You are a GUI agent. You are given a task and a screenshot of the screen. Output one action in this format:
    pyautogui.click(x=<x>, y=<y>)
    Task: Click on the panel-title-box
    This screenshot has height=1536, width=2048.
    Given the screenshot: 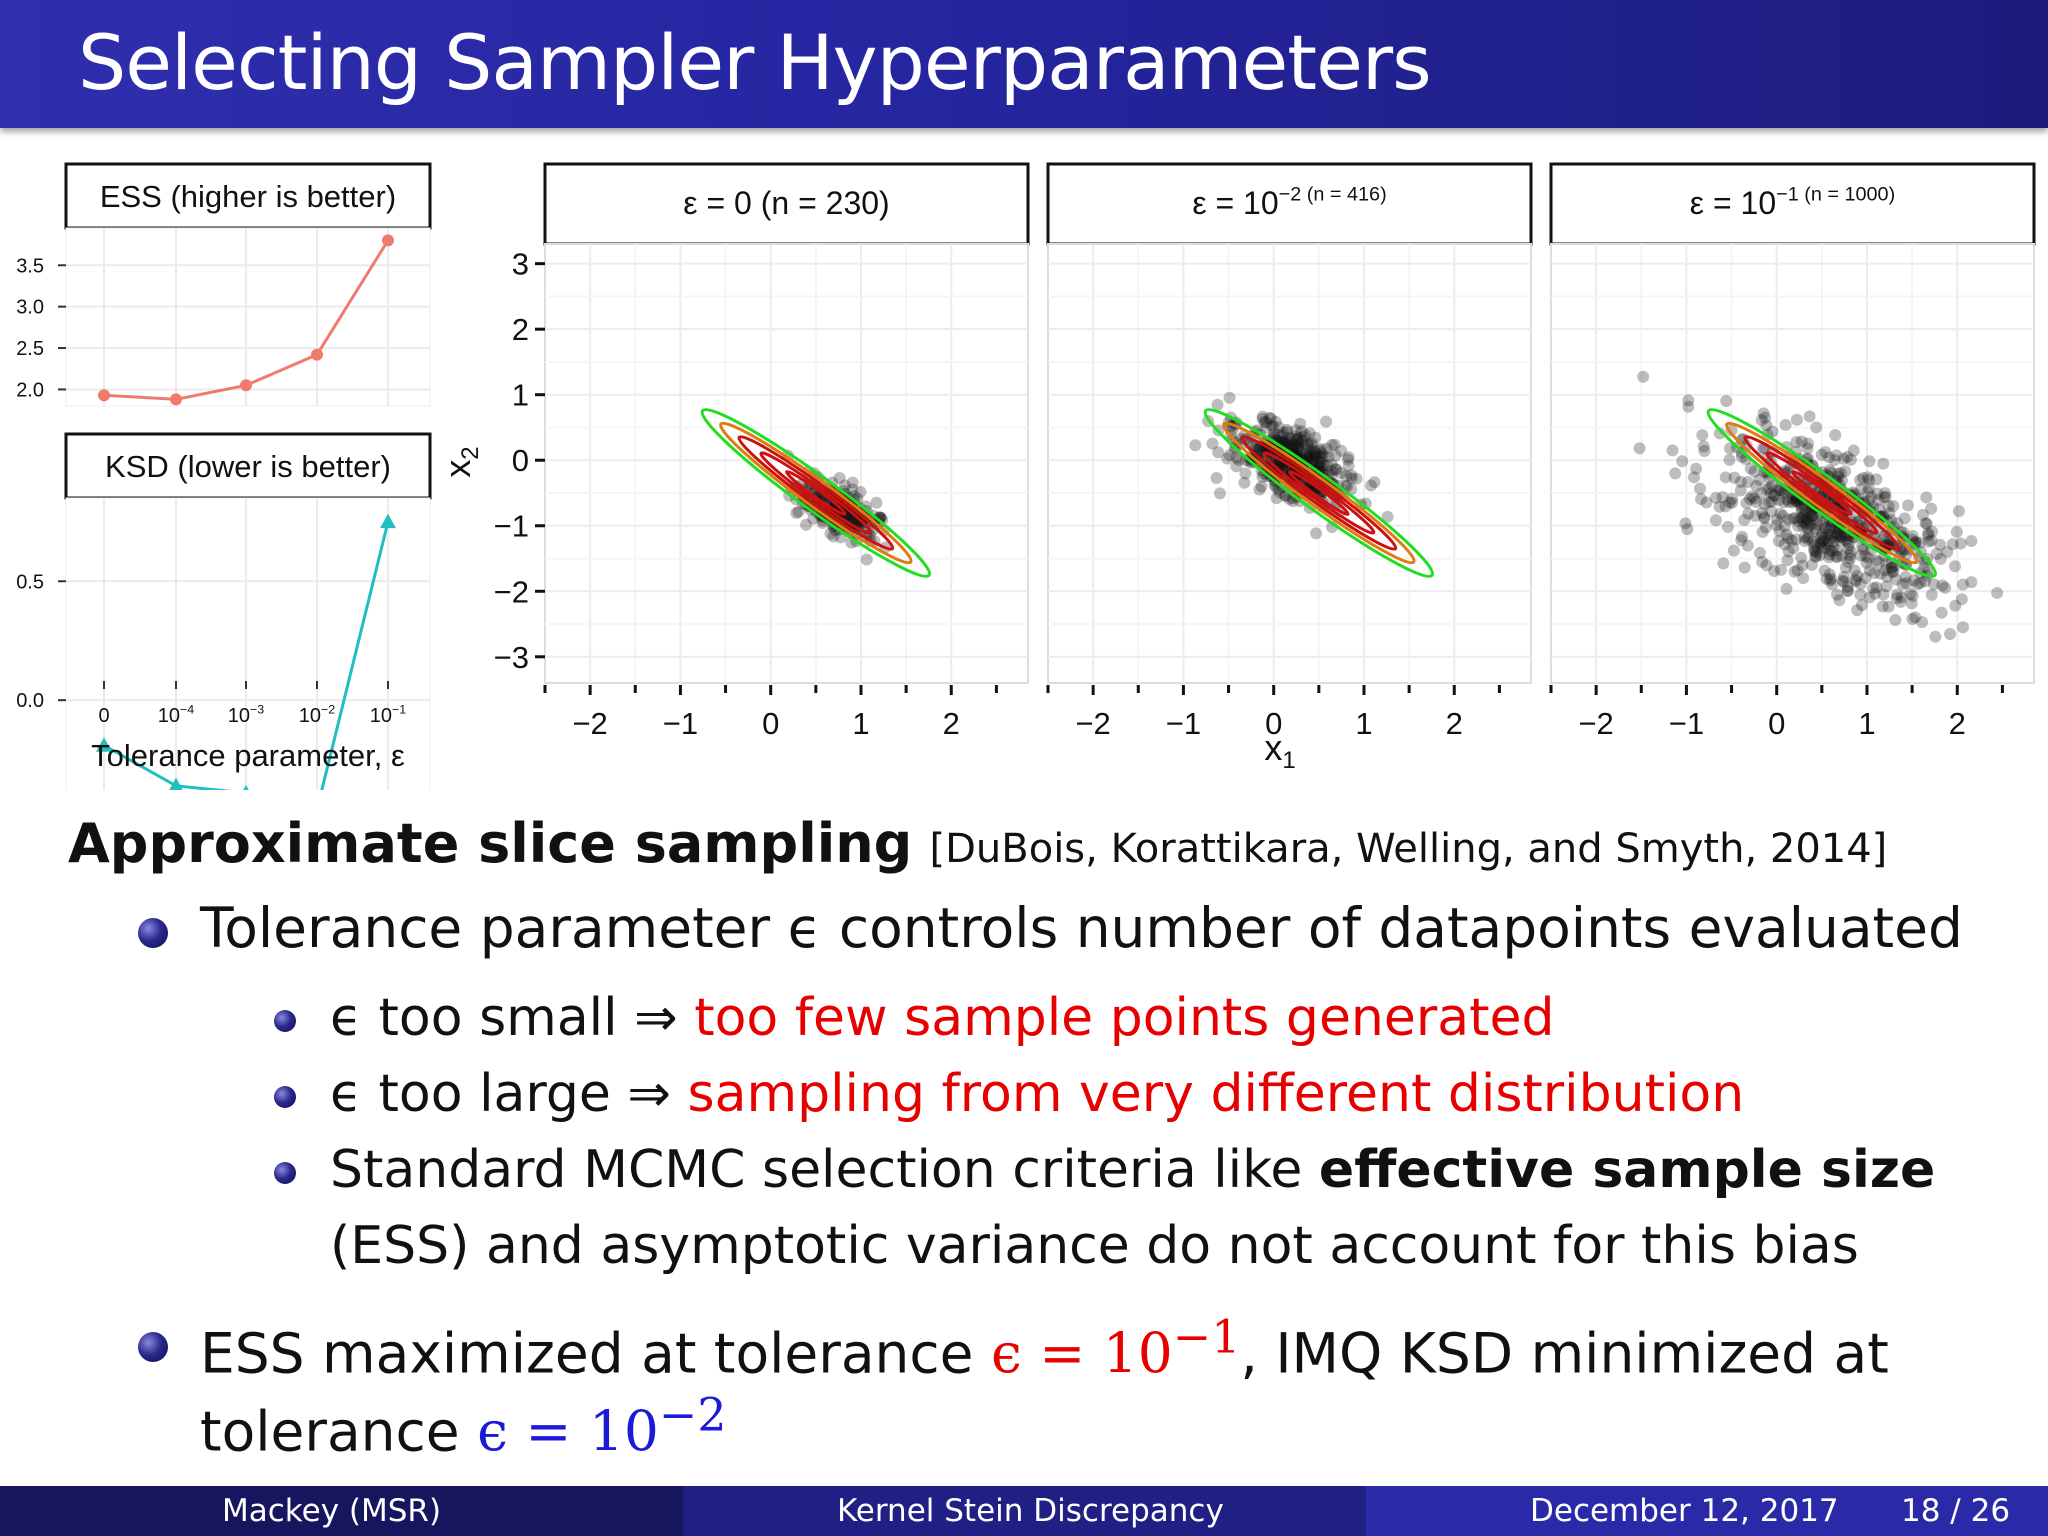 What is the action you would take?
    pyautogui.click(x=1289, y=204)
    